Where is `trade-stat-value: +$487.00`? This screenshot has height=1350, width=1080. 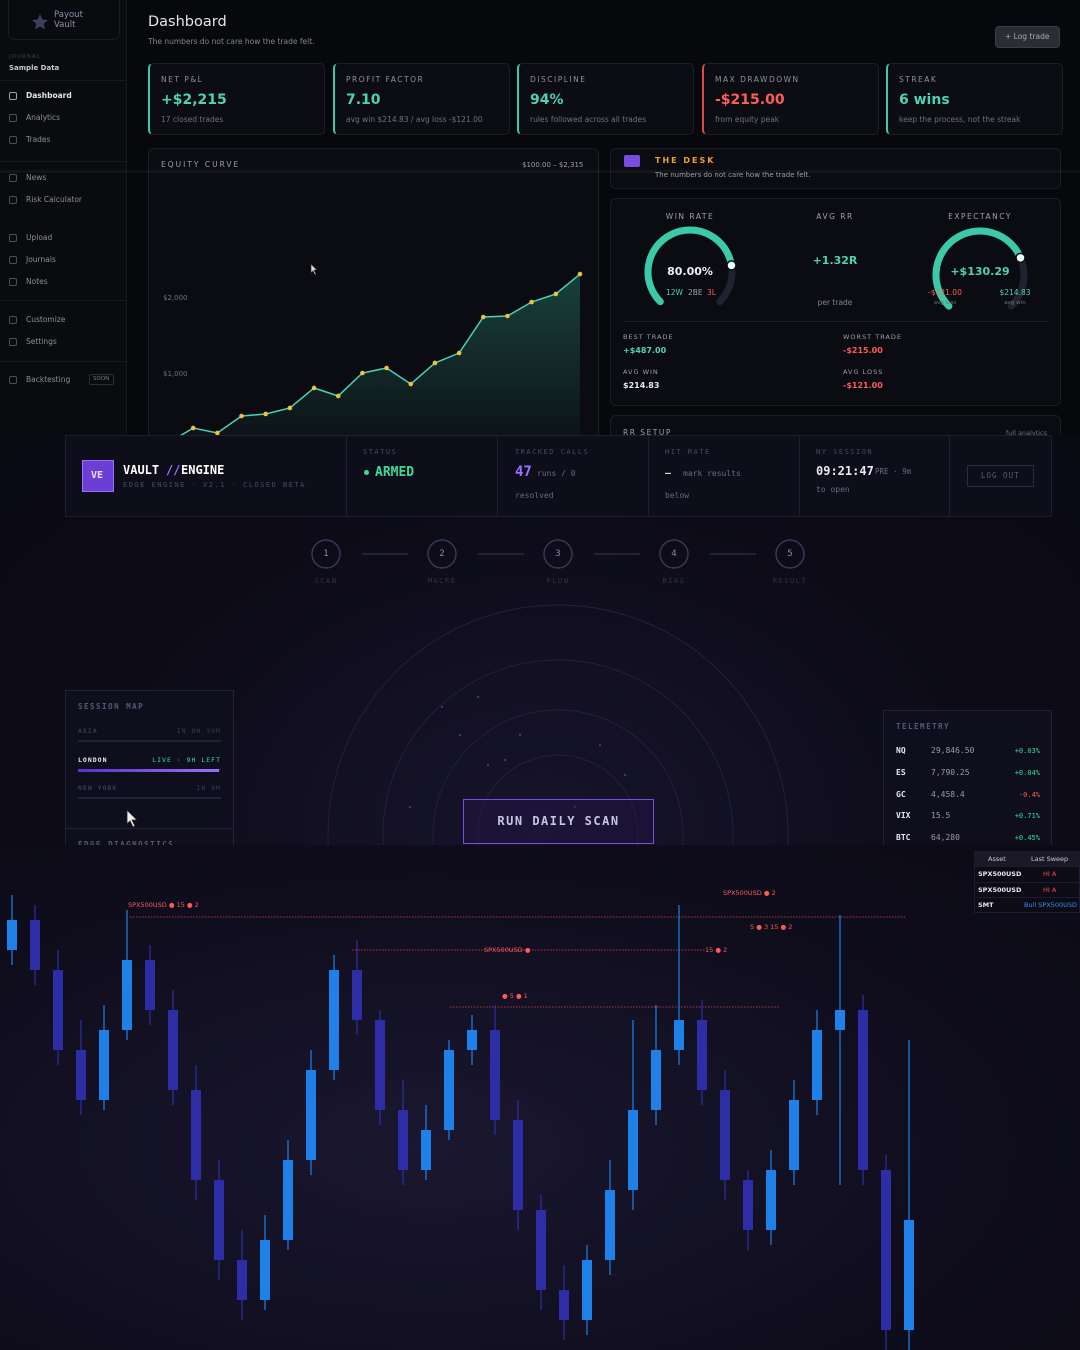 trade-stat-value: +$487.00 is located at coordinates (645, 350).